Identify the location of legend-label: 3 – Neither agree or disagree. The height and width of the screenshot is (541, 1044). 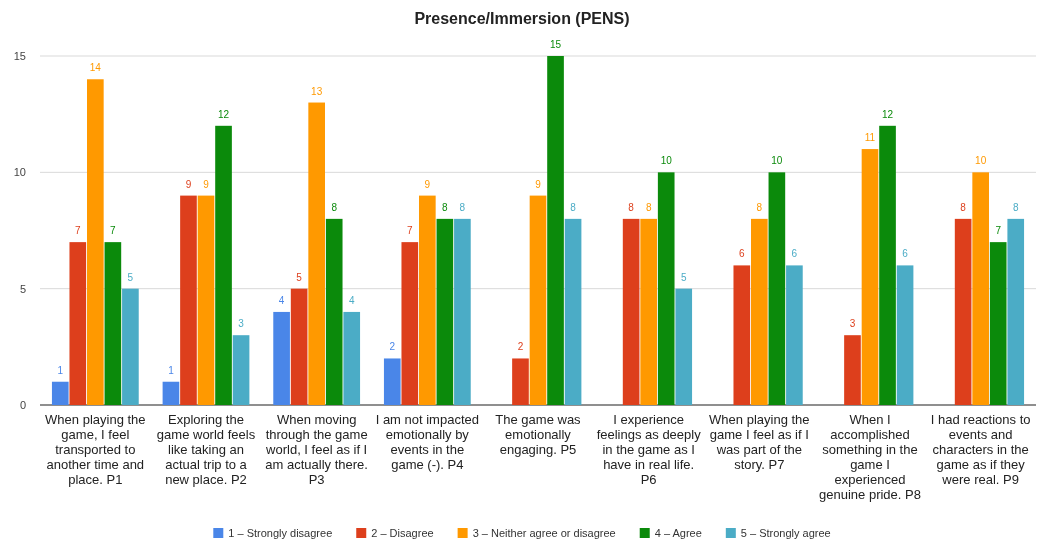
(544, 533).